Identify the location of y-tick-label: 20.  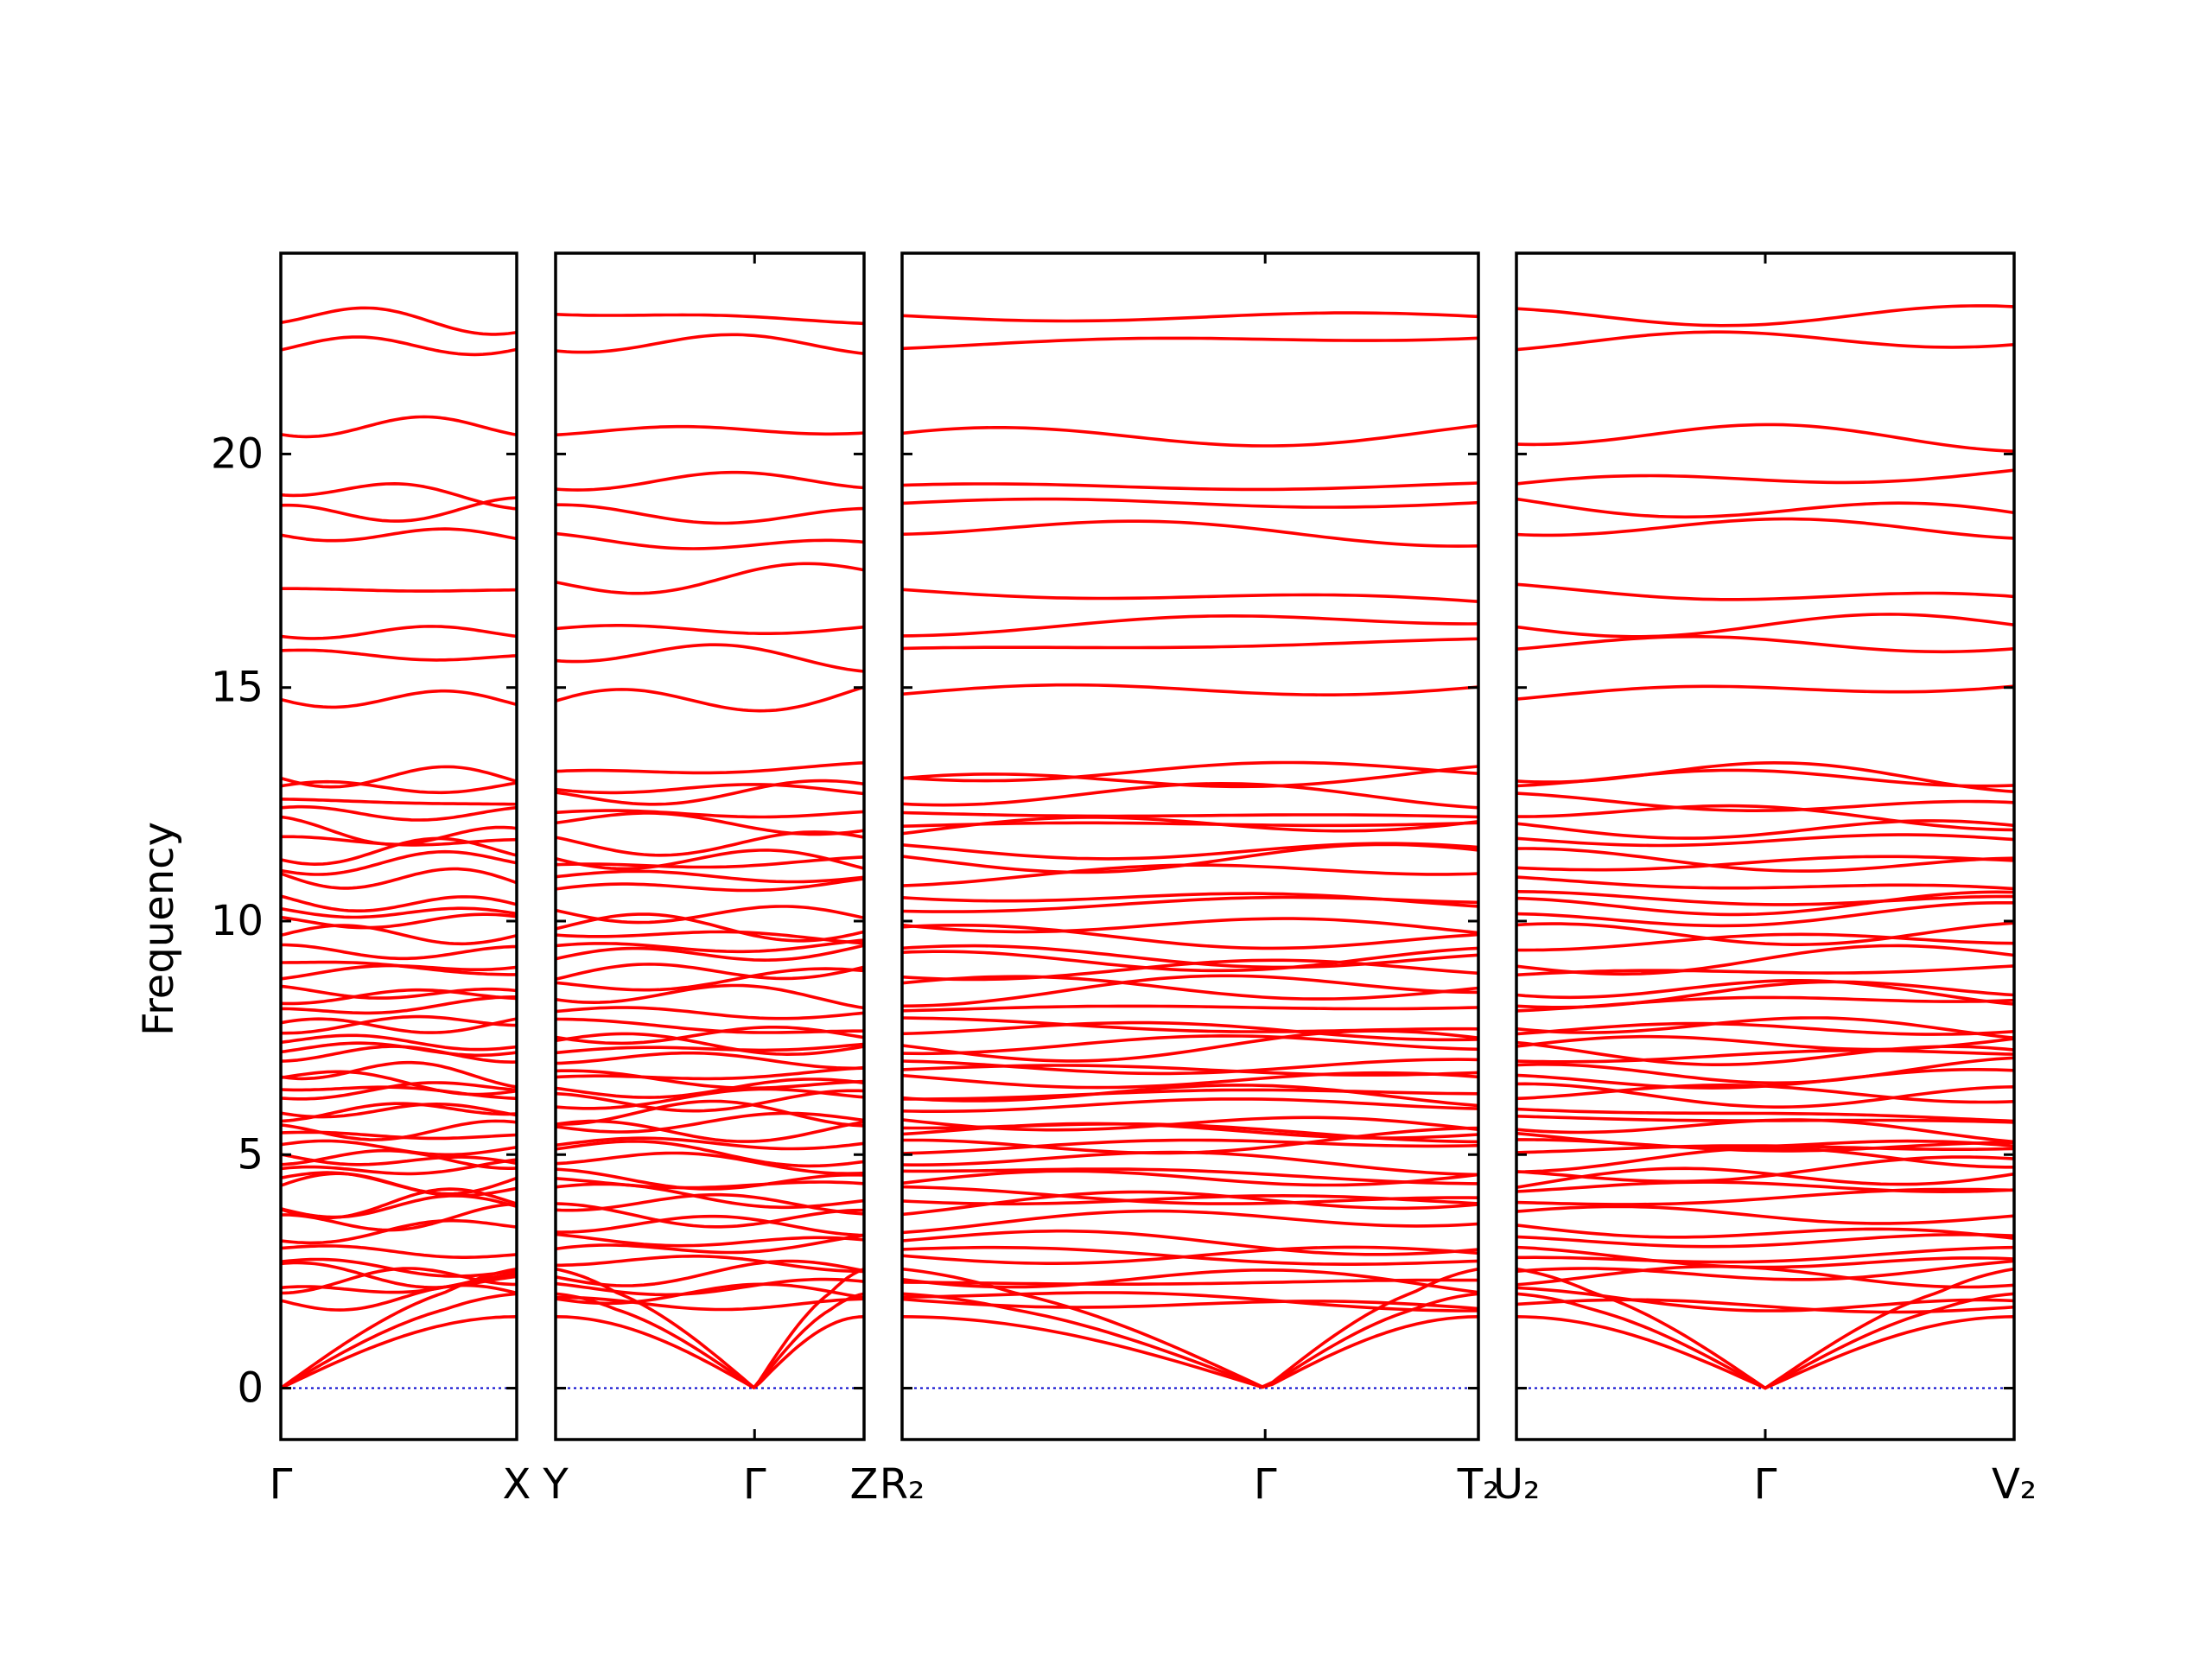
(237, 453).